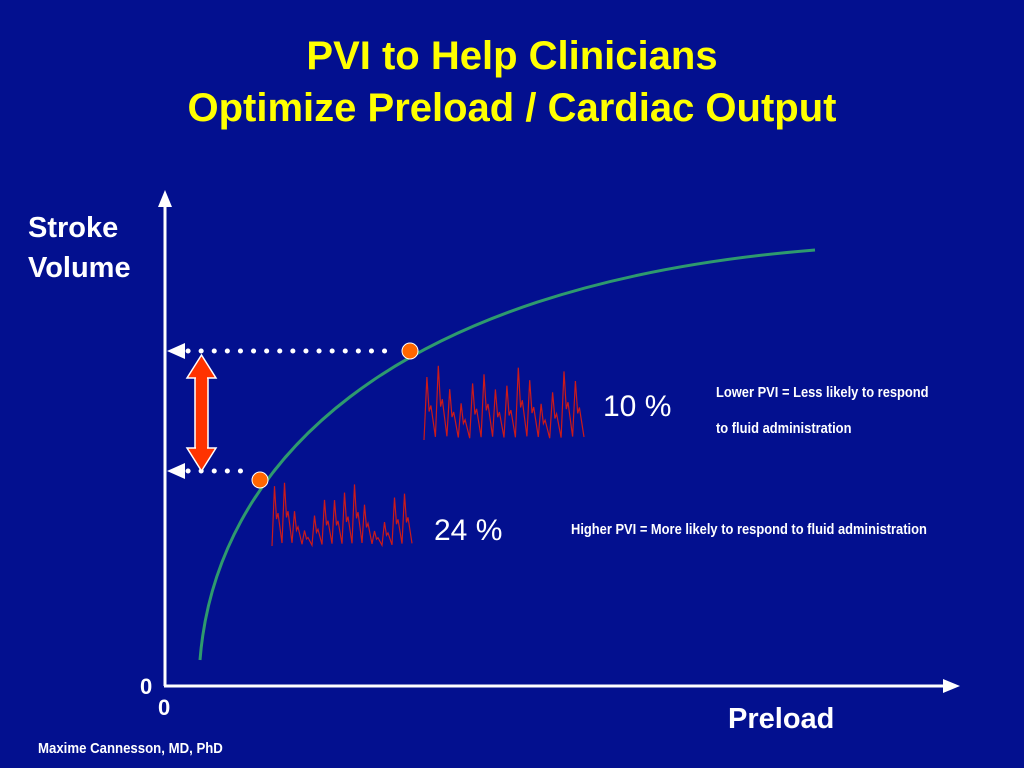 This screenshot has height=768, width=1024. Describe the element at coordinates (164, 707) in the screenshot. I see `x-origin-label: 0` at that location.